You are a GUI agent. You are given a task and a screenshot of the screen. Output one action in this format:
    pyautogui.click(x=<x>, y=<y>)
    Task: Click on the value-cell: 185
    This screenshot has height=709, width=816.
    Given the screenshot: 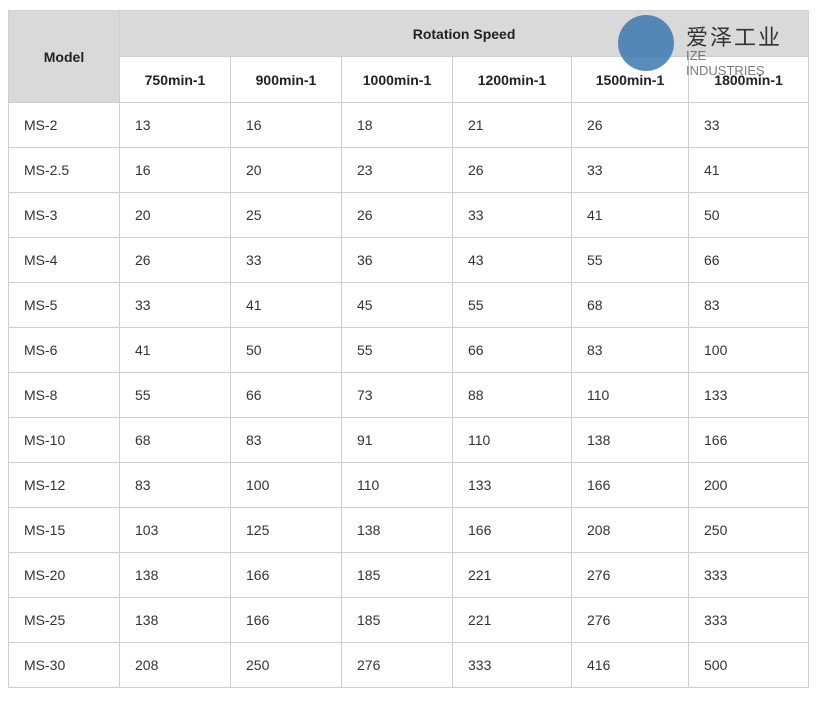 What is the action you would take?
    pyautogui.click(x=397, y=620)
    